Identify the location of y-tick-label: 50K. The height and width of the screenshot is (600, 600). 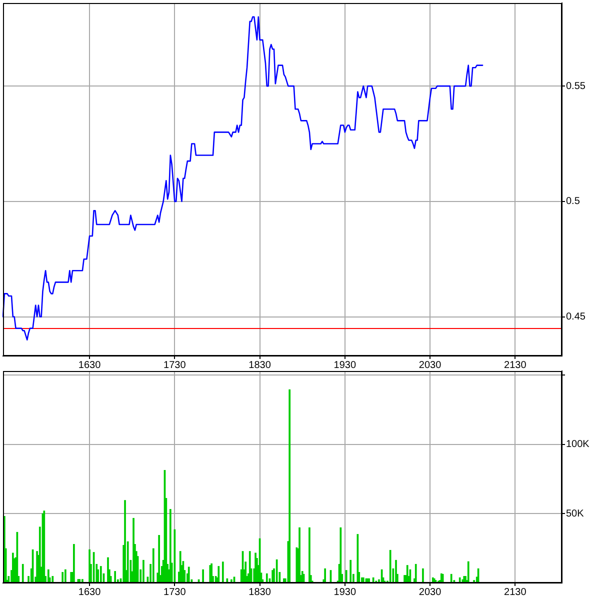
(575, 514).